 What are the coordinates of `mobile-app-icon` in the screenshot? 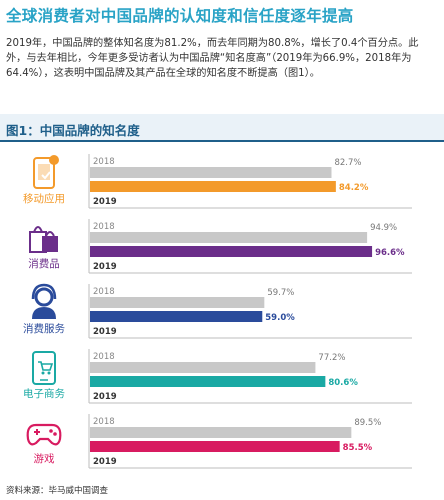 It's located at (44, 173).